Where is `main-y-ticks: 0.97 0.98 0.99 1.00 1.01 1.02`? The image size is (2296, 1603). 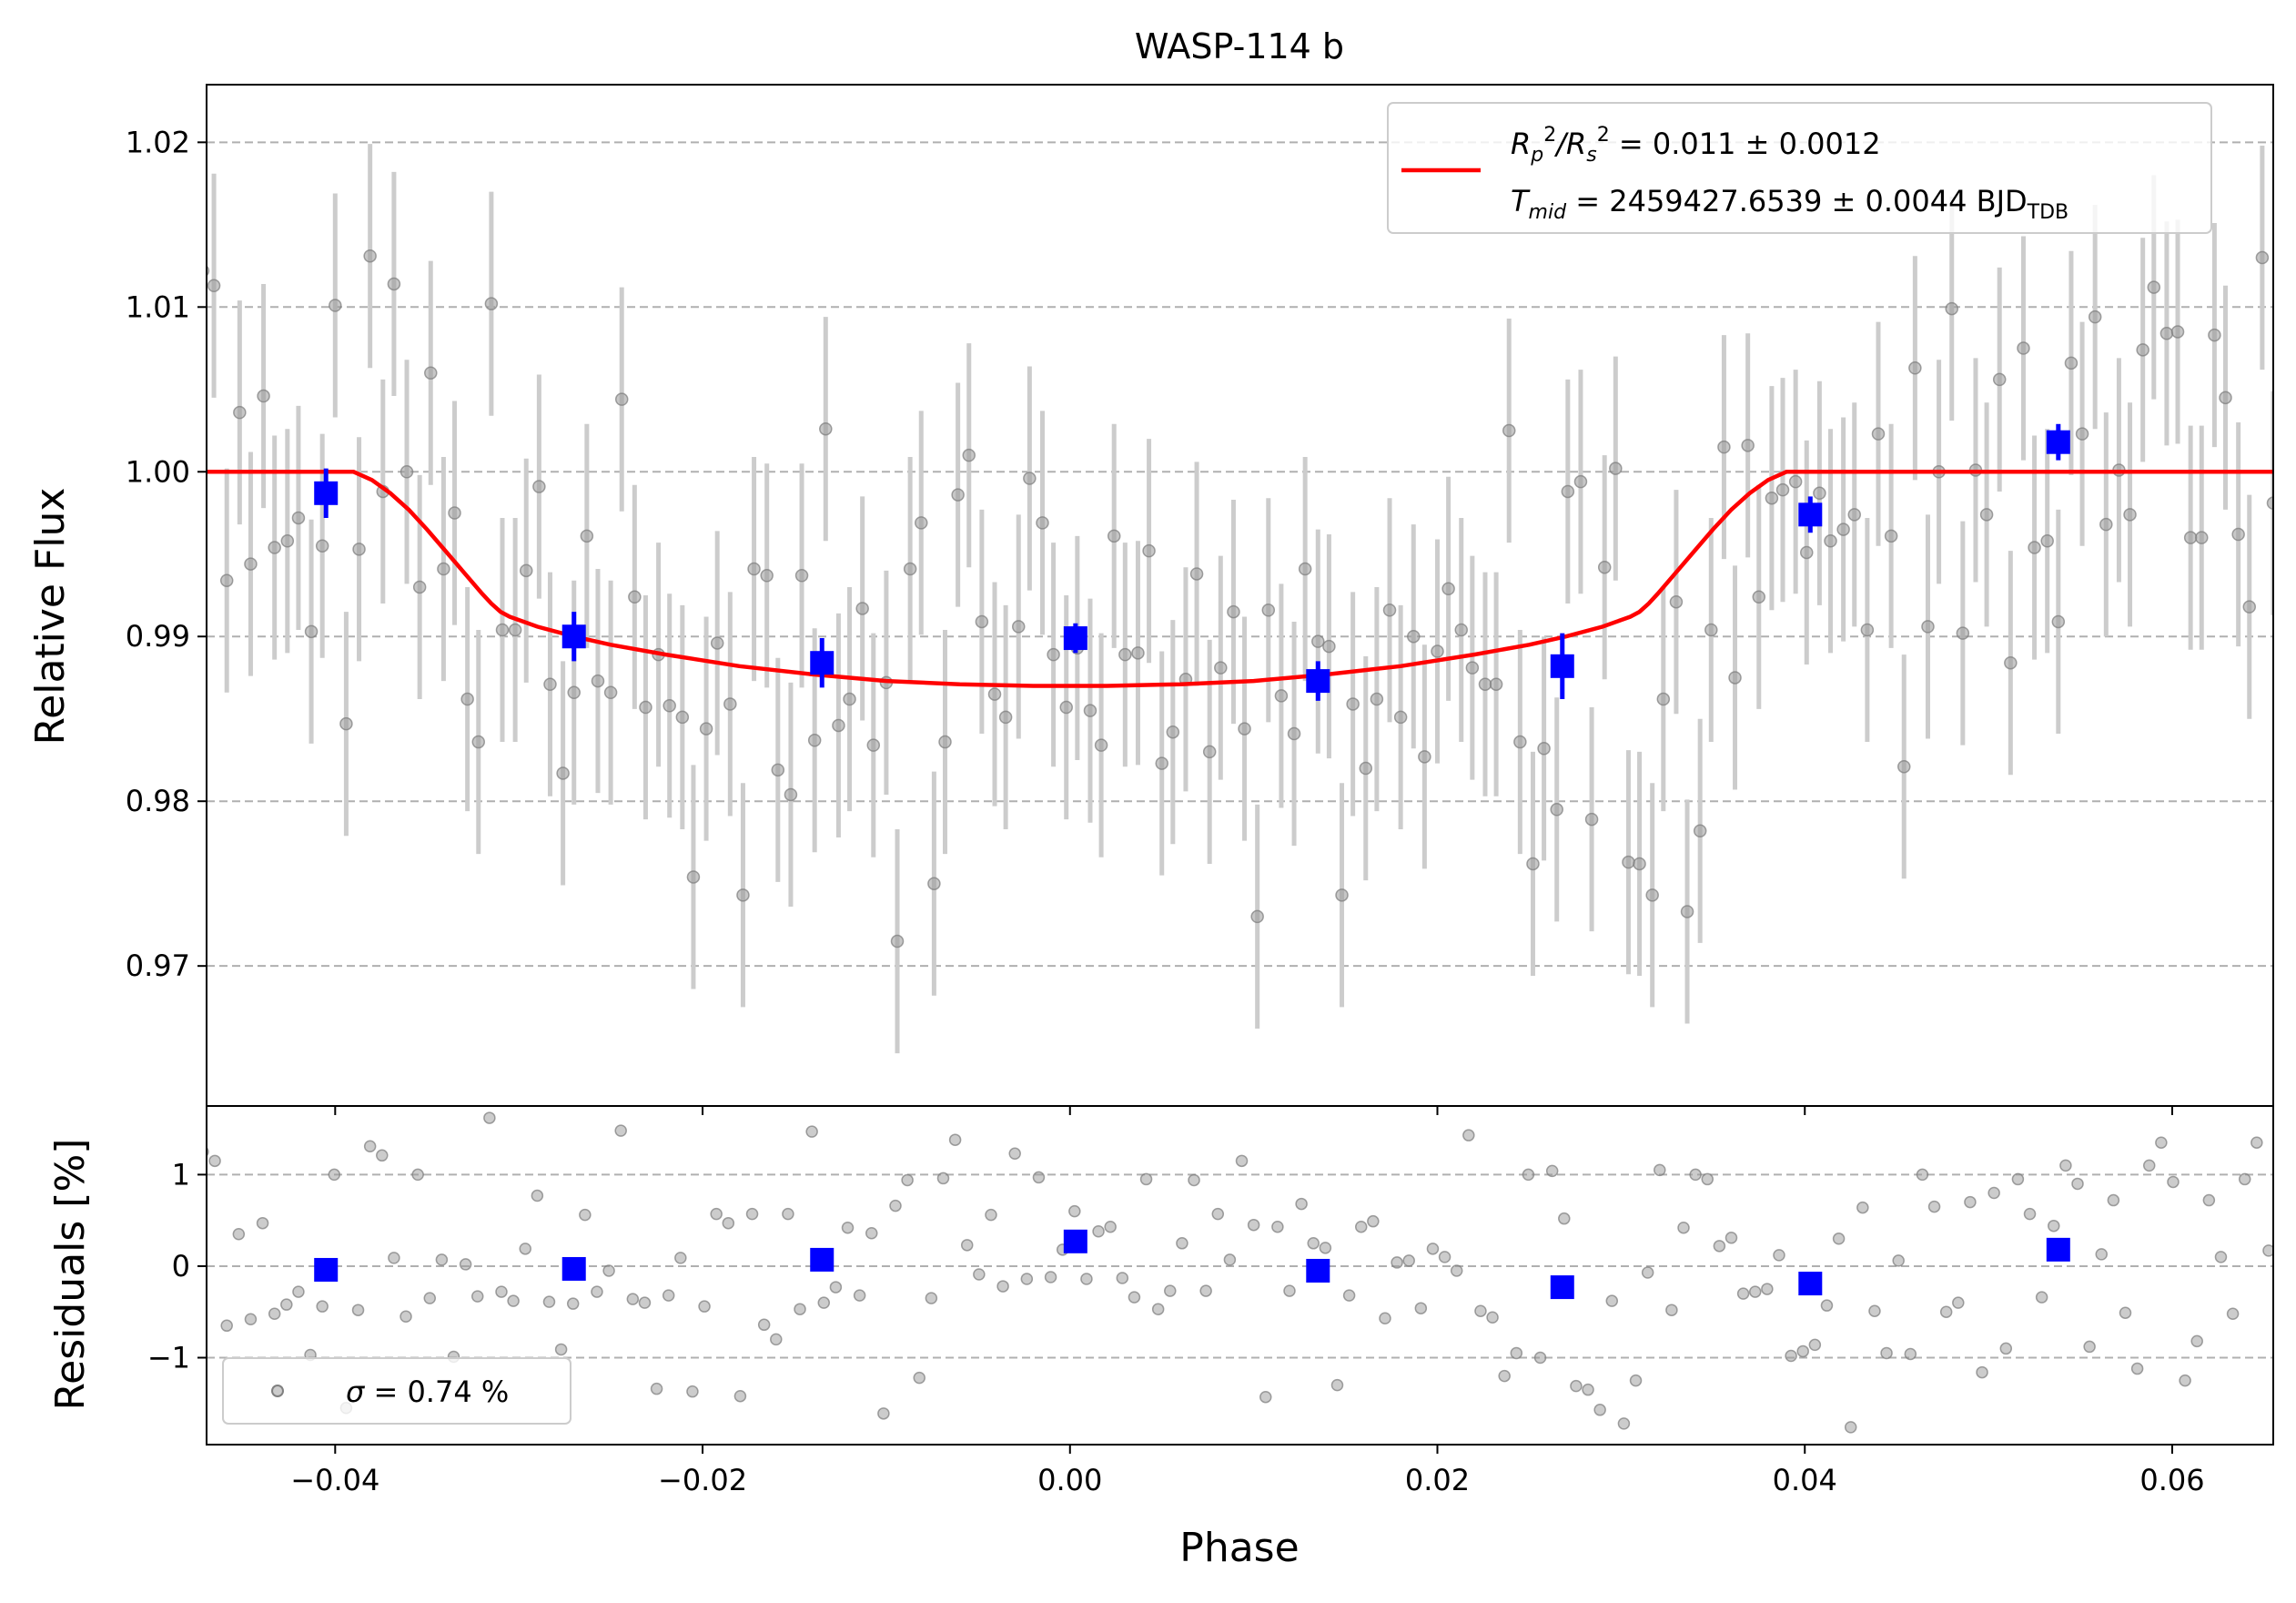
main-y-ticks: 0.97 0.98 0.99 1.00 1.01 1.02 is located at coordinates (167, 554).